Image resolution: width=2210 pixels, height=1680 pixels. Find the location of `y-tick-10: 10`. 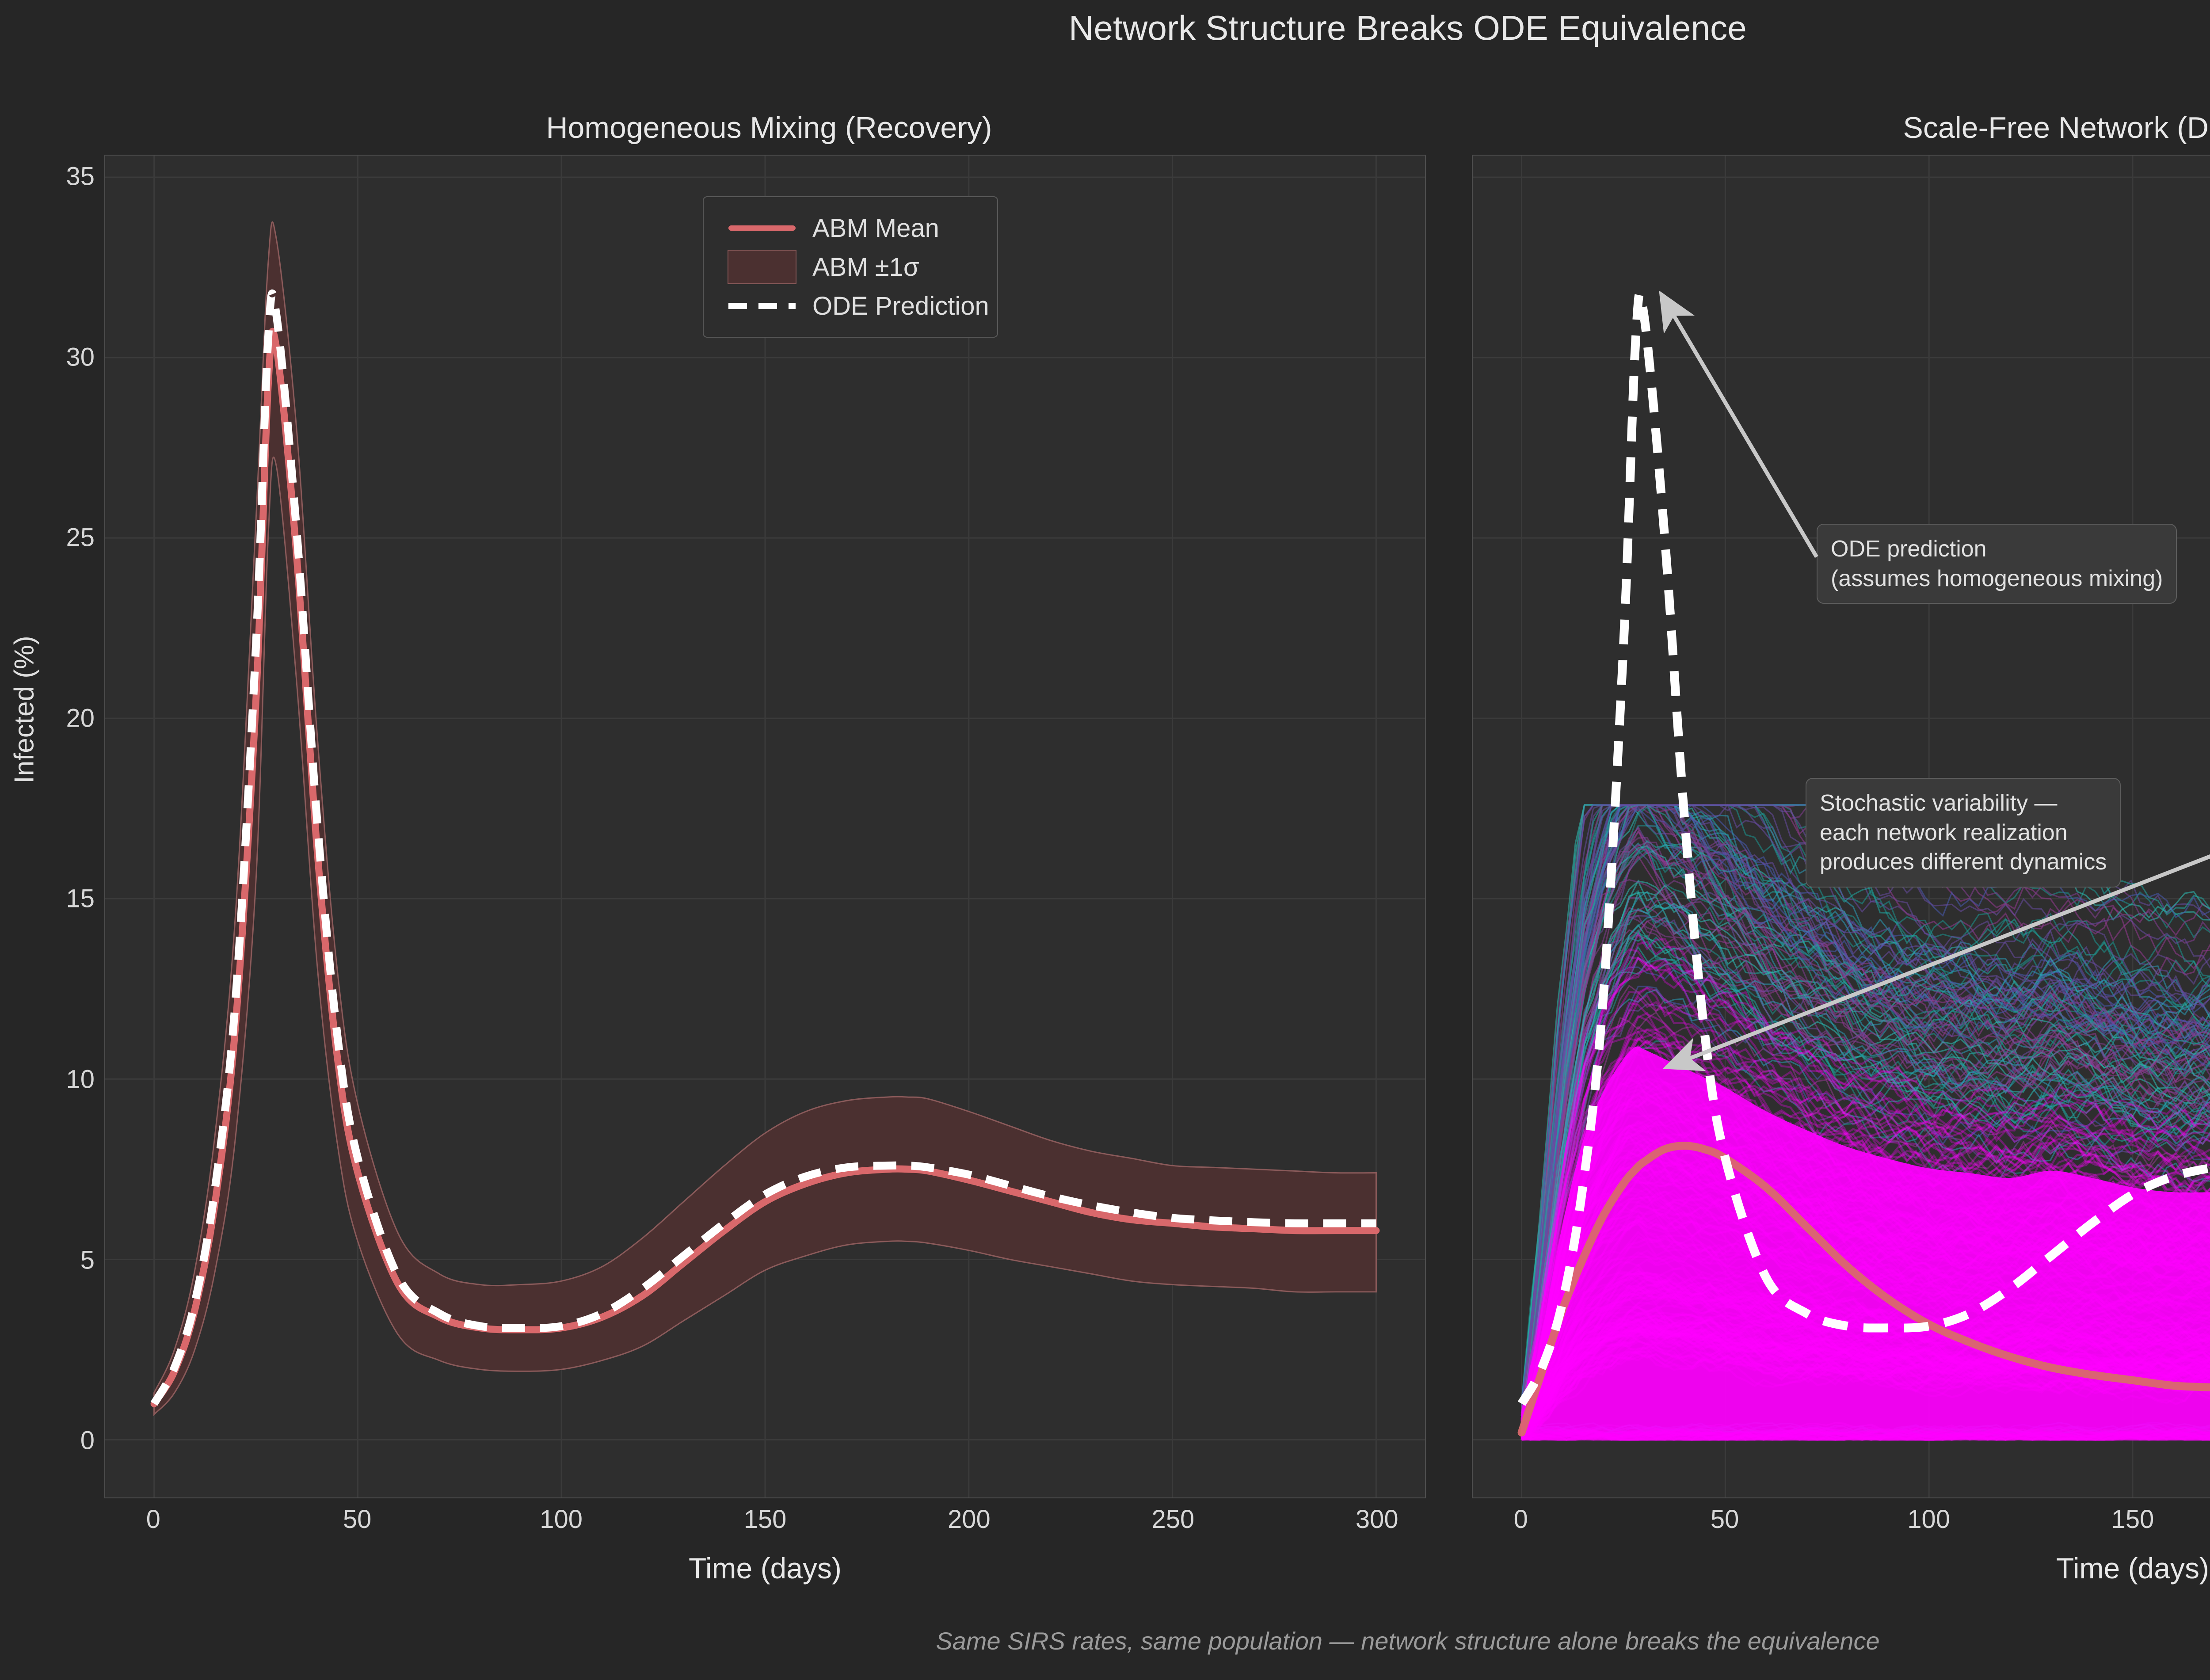

y-tick-10: 10 is located at coordinates (80, 1079).